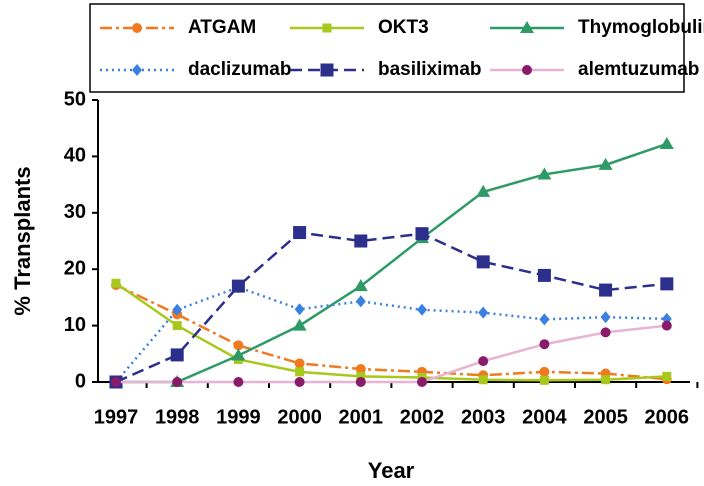 The image size is (704, 486). I want to click on legend-label: daclizumab, so click(239, 69).